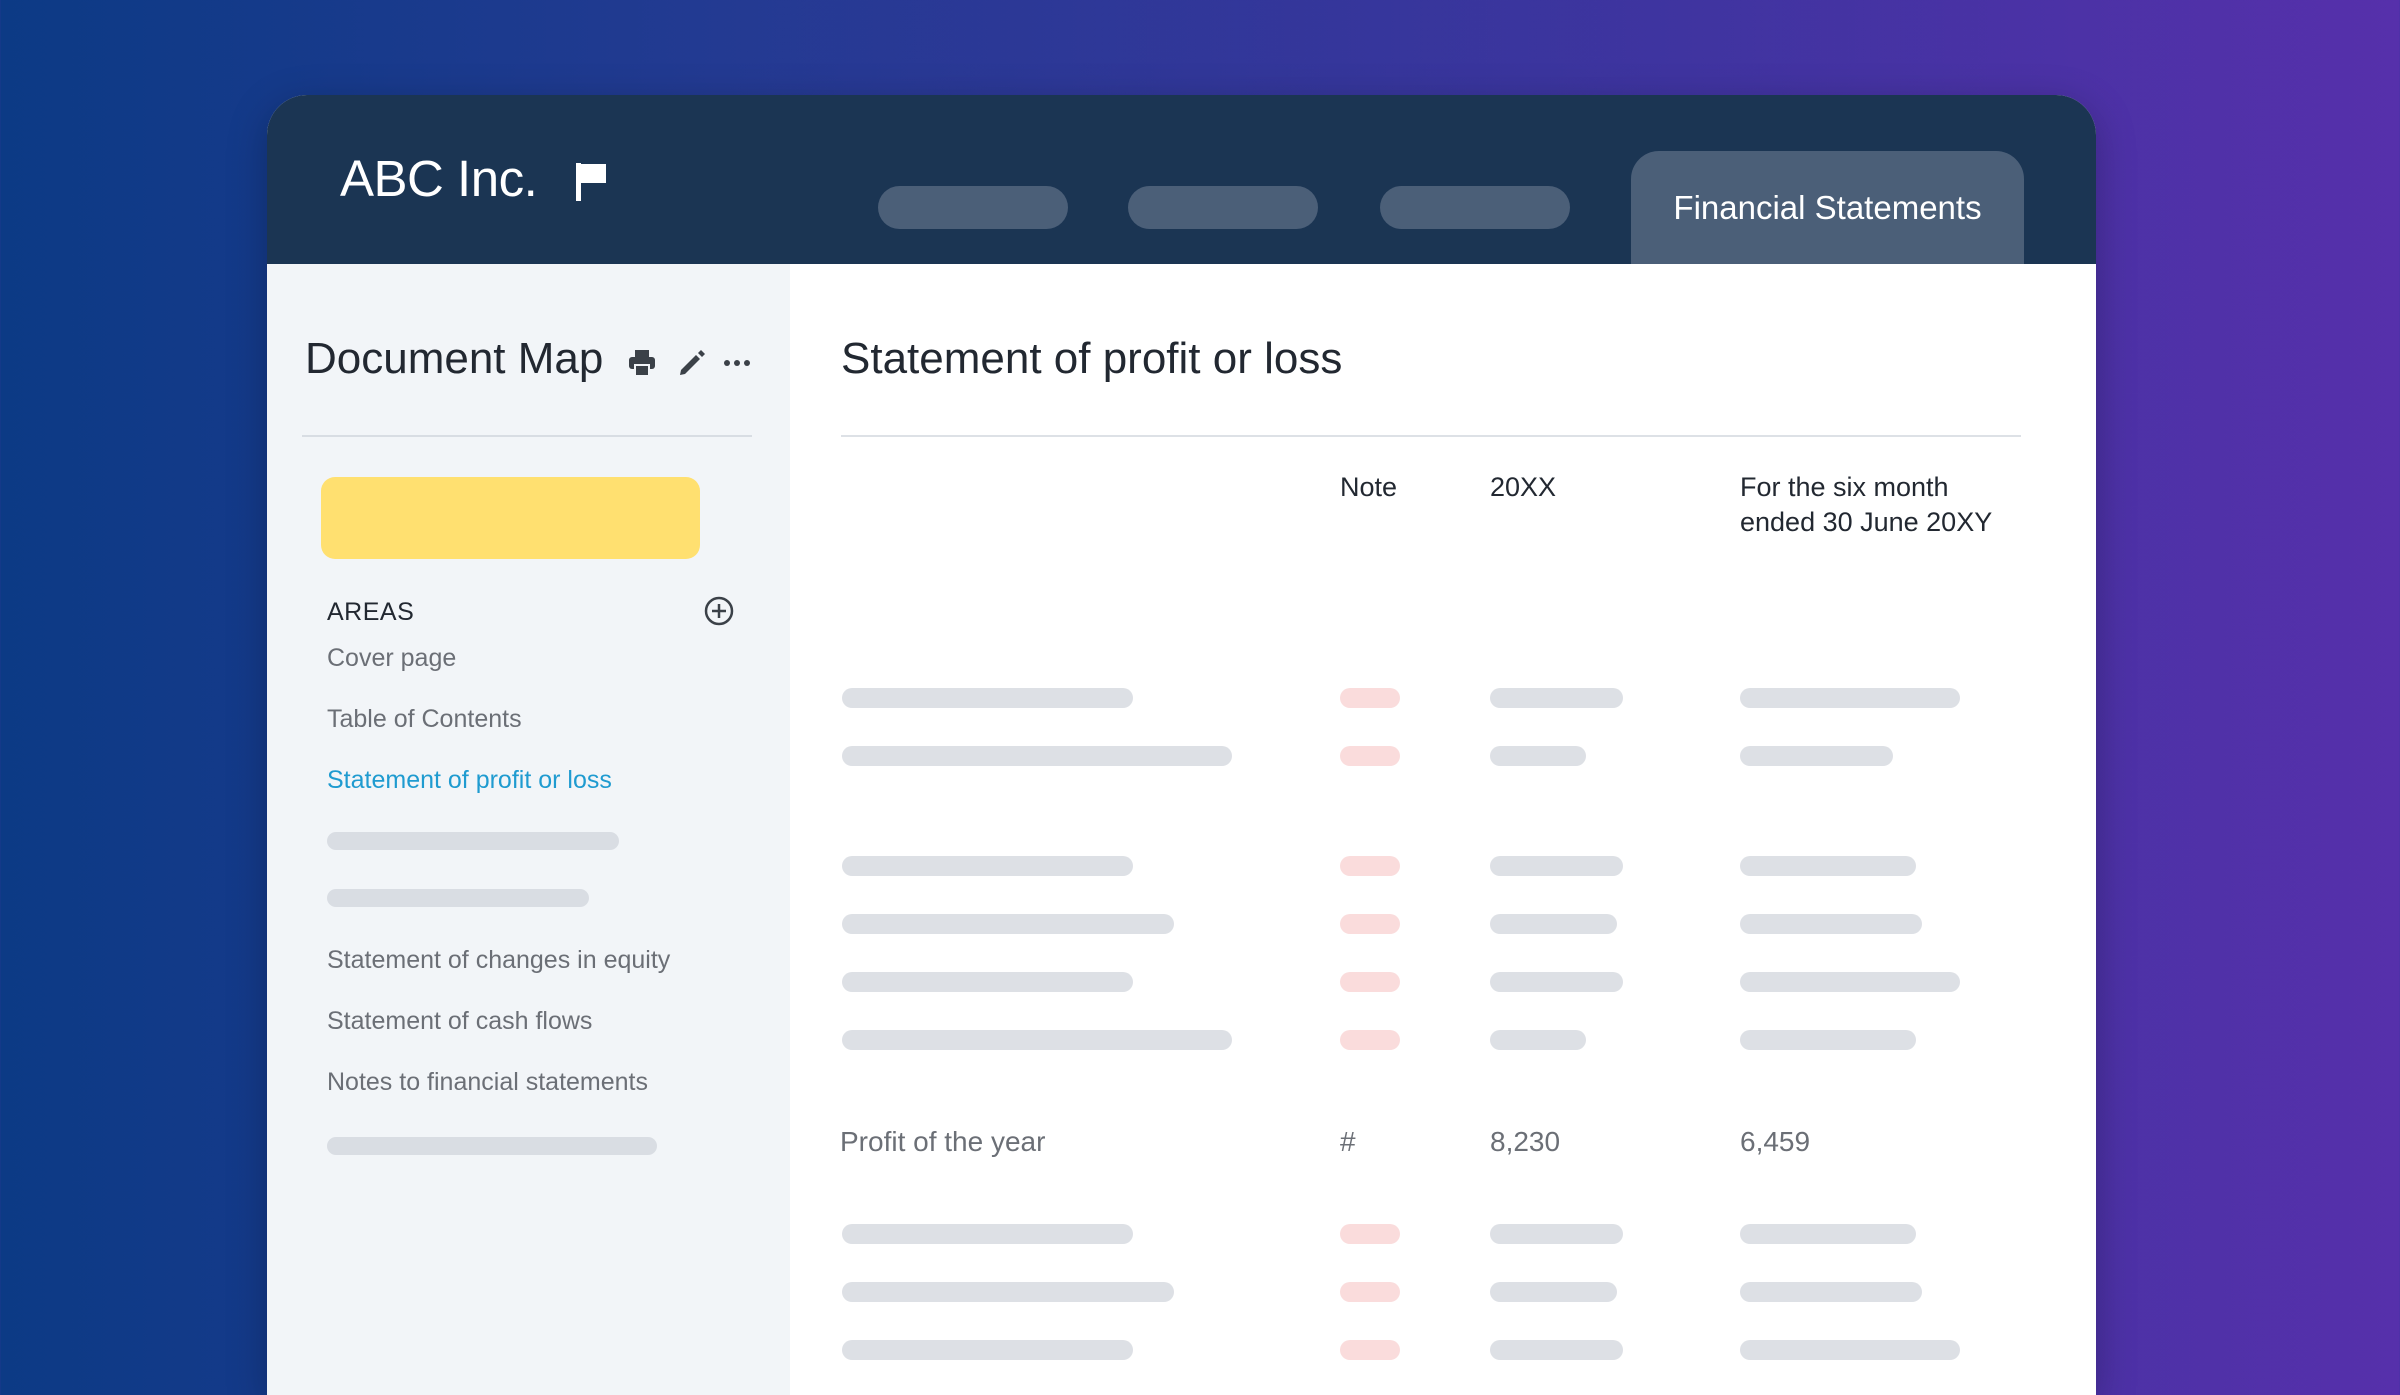  What do you see at coordinates (1431, 436) in the screenshot?
I see `title-divider` at bounding box center [1431, 436].